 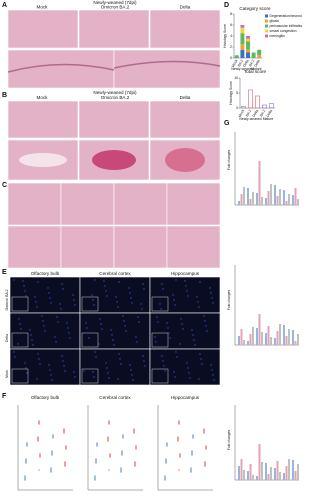 What do you see at coordinates (231, 36) in the screenshot?
I see `y-tick-label: 4` at bounding box center [231, 36].